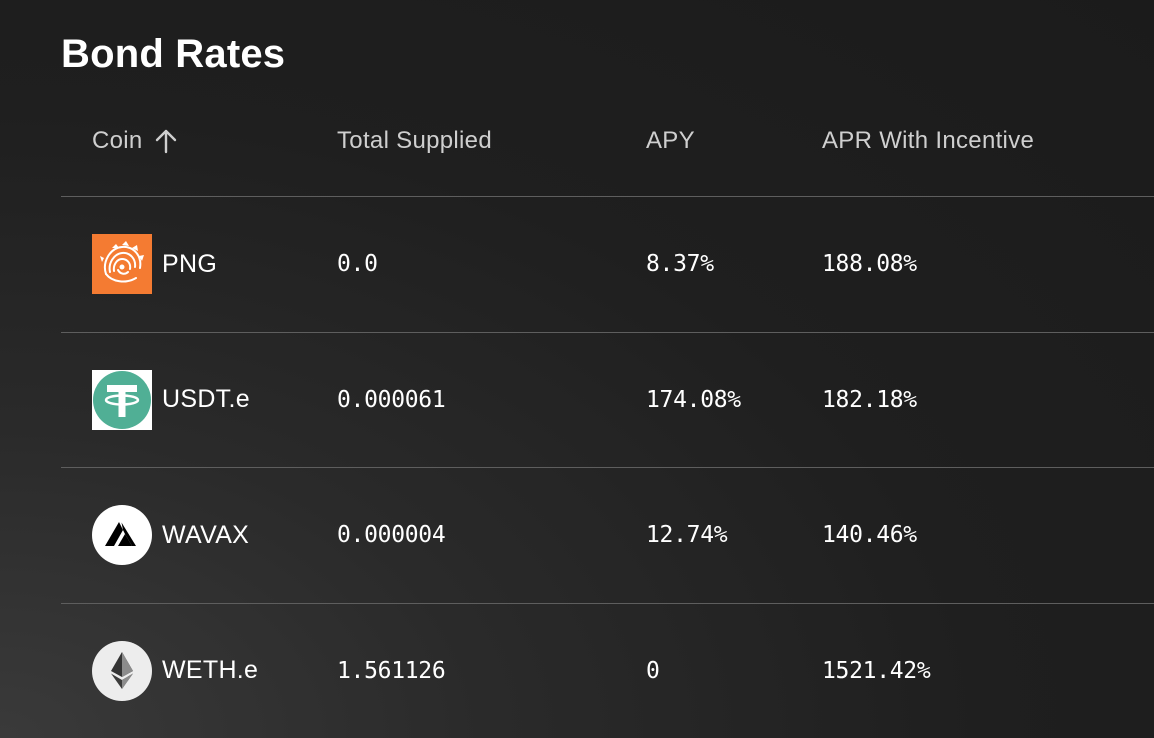 Image resolution: width=1154 pixels, height=738 pixels. Describe the element at coordinates (869, 535) in the screenshot. I see `apr-incentive-value: 140.46%` at that location.